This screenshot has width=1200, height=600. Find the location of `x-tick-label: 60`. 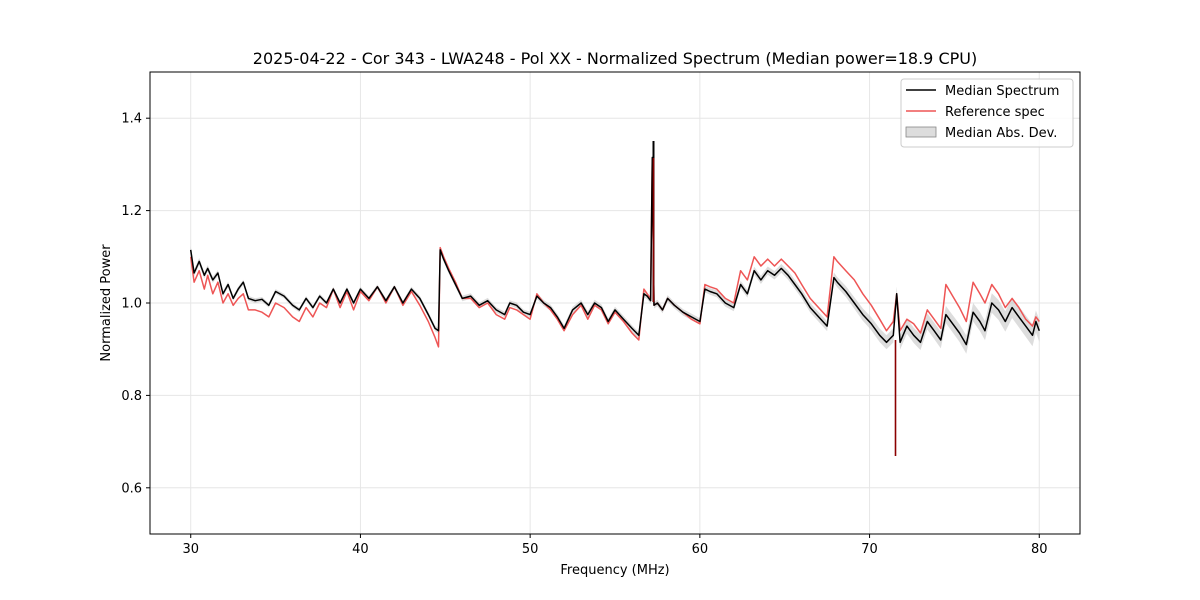

x-tick-label: 60 is located at coordinates (700, 549).